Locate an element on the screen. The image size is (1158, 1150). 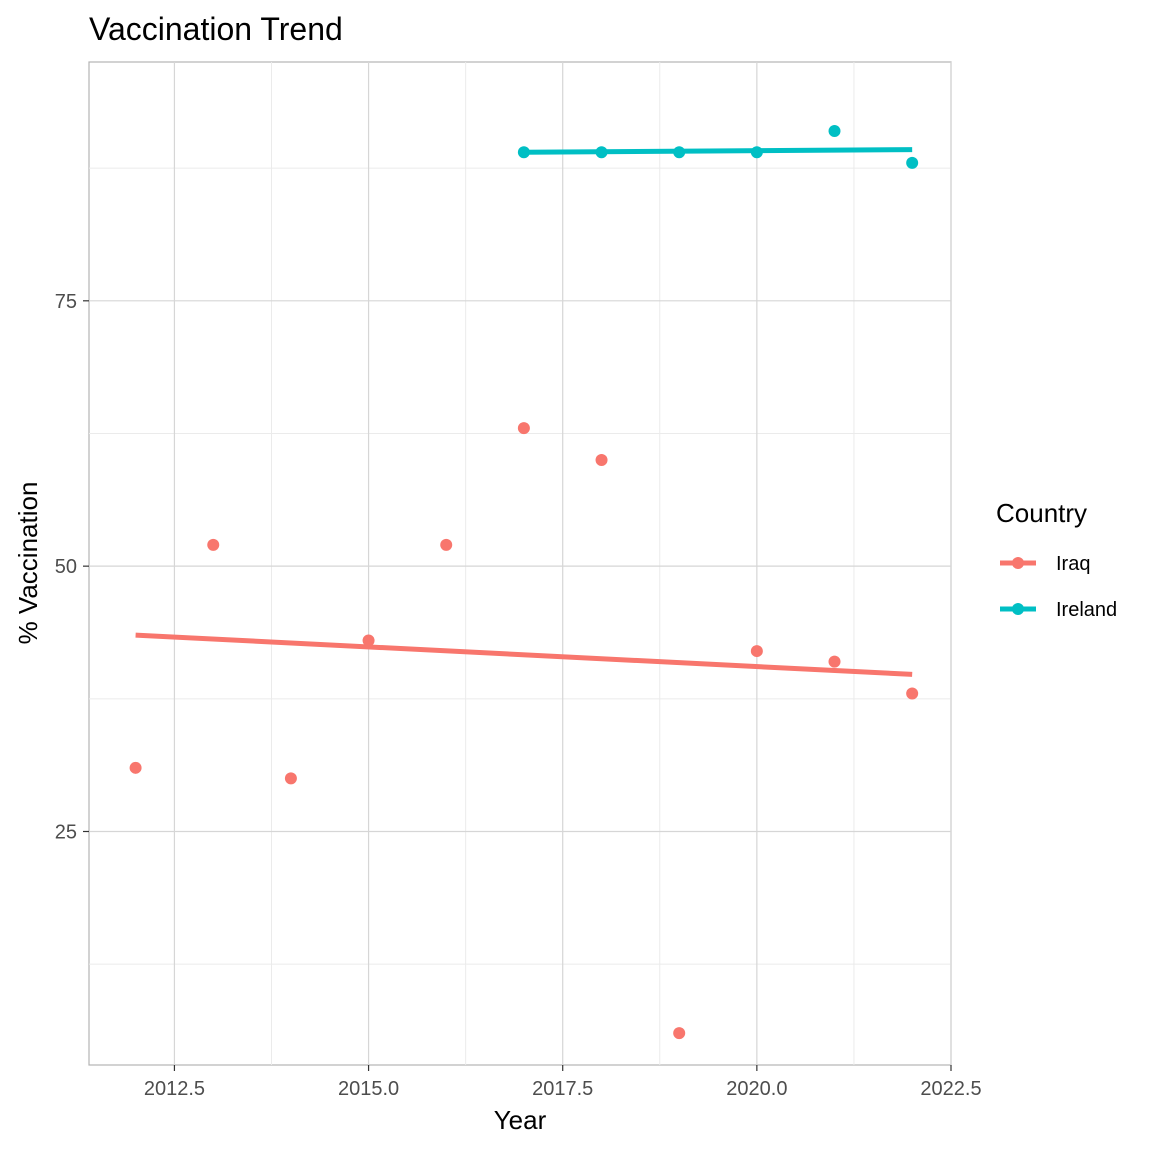
x-tick-label: 2012.5 is located at coordinates (174, 1089).